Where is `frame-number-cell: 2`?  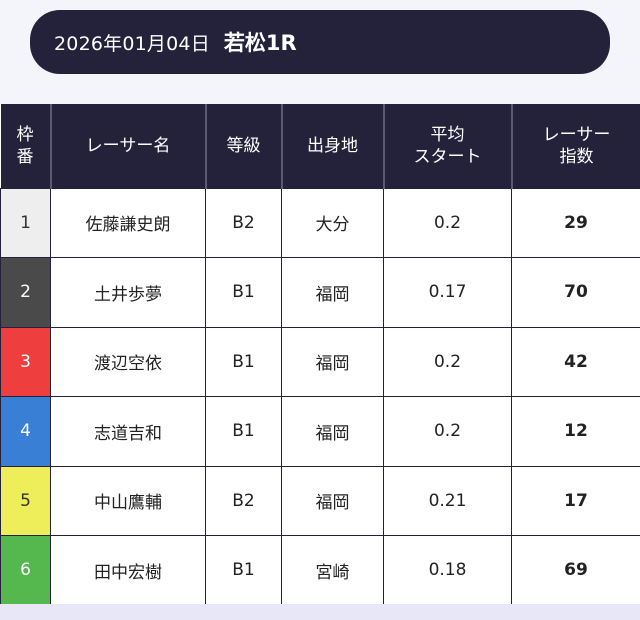
frame-number-cell: 2 is located at coordinates (25, 292).